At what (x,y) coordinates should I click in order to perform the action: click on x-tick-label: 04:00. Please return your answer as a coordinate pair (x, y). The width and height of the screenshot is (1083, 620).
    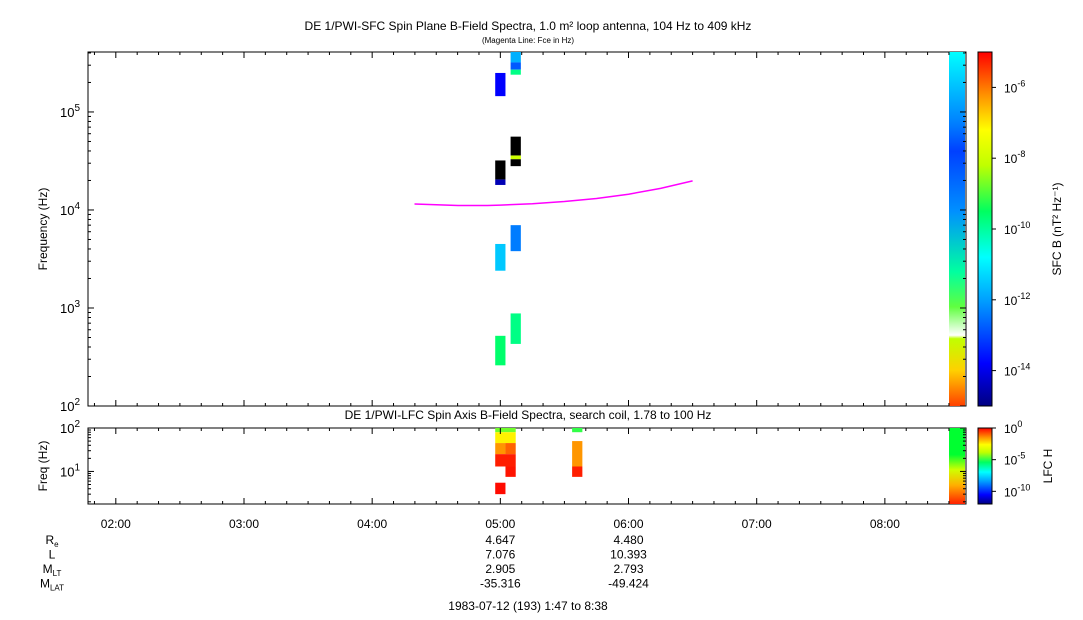
    Looking at the image, I should click on (372, 524).